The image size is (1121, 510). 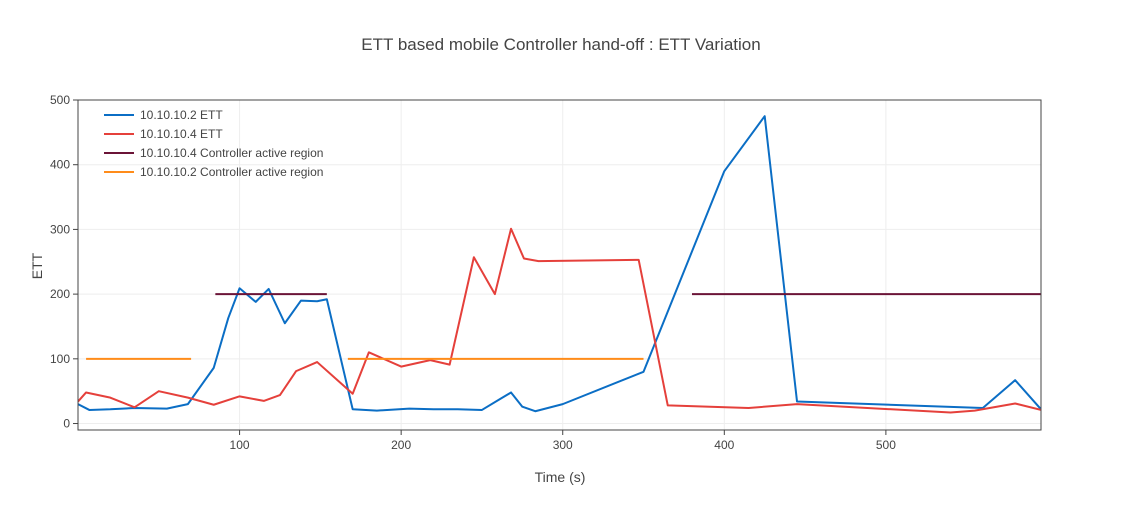 What do you see at coordinates (563, 445) in the screenshot?
I see `x-tick-label: 300` at bounding box center [563, 445].